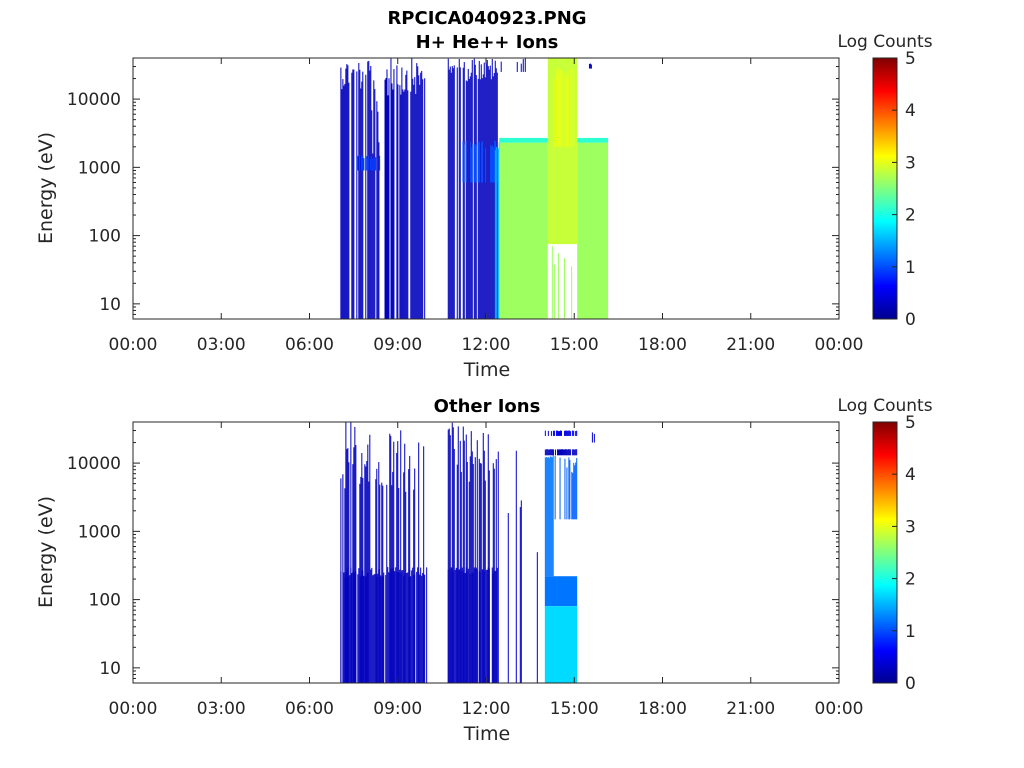  What do you see at coordinates (839, 709) in the screenshot?
I see `x-tick-label: 00:00` at bounding box center [839, 709].